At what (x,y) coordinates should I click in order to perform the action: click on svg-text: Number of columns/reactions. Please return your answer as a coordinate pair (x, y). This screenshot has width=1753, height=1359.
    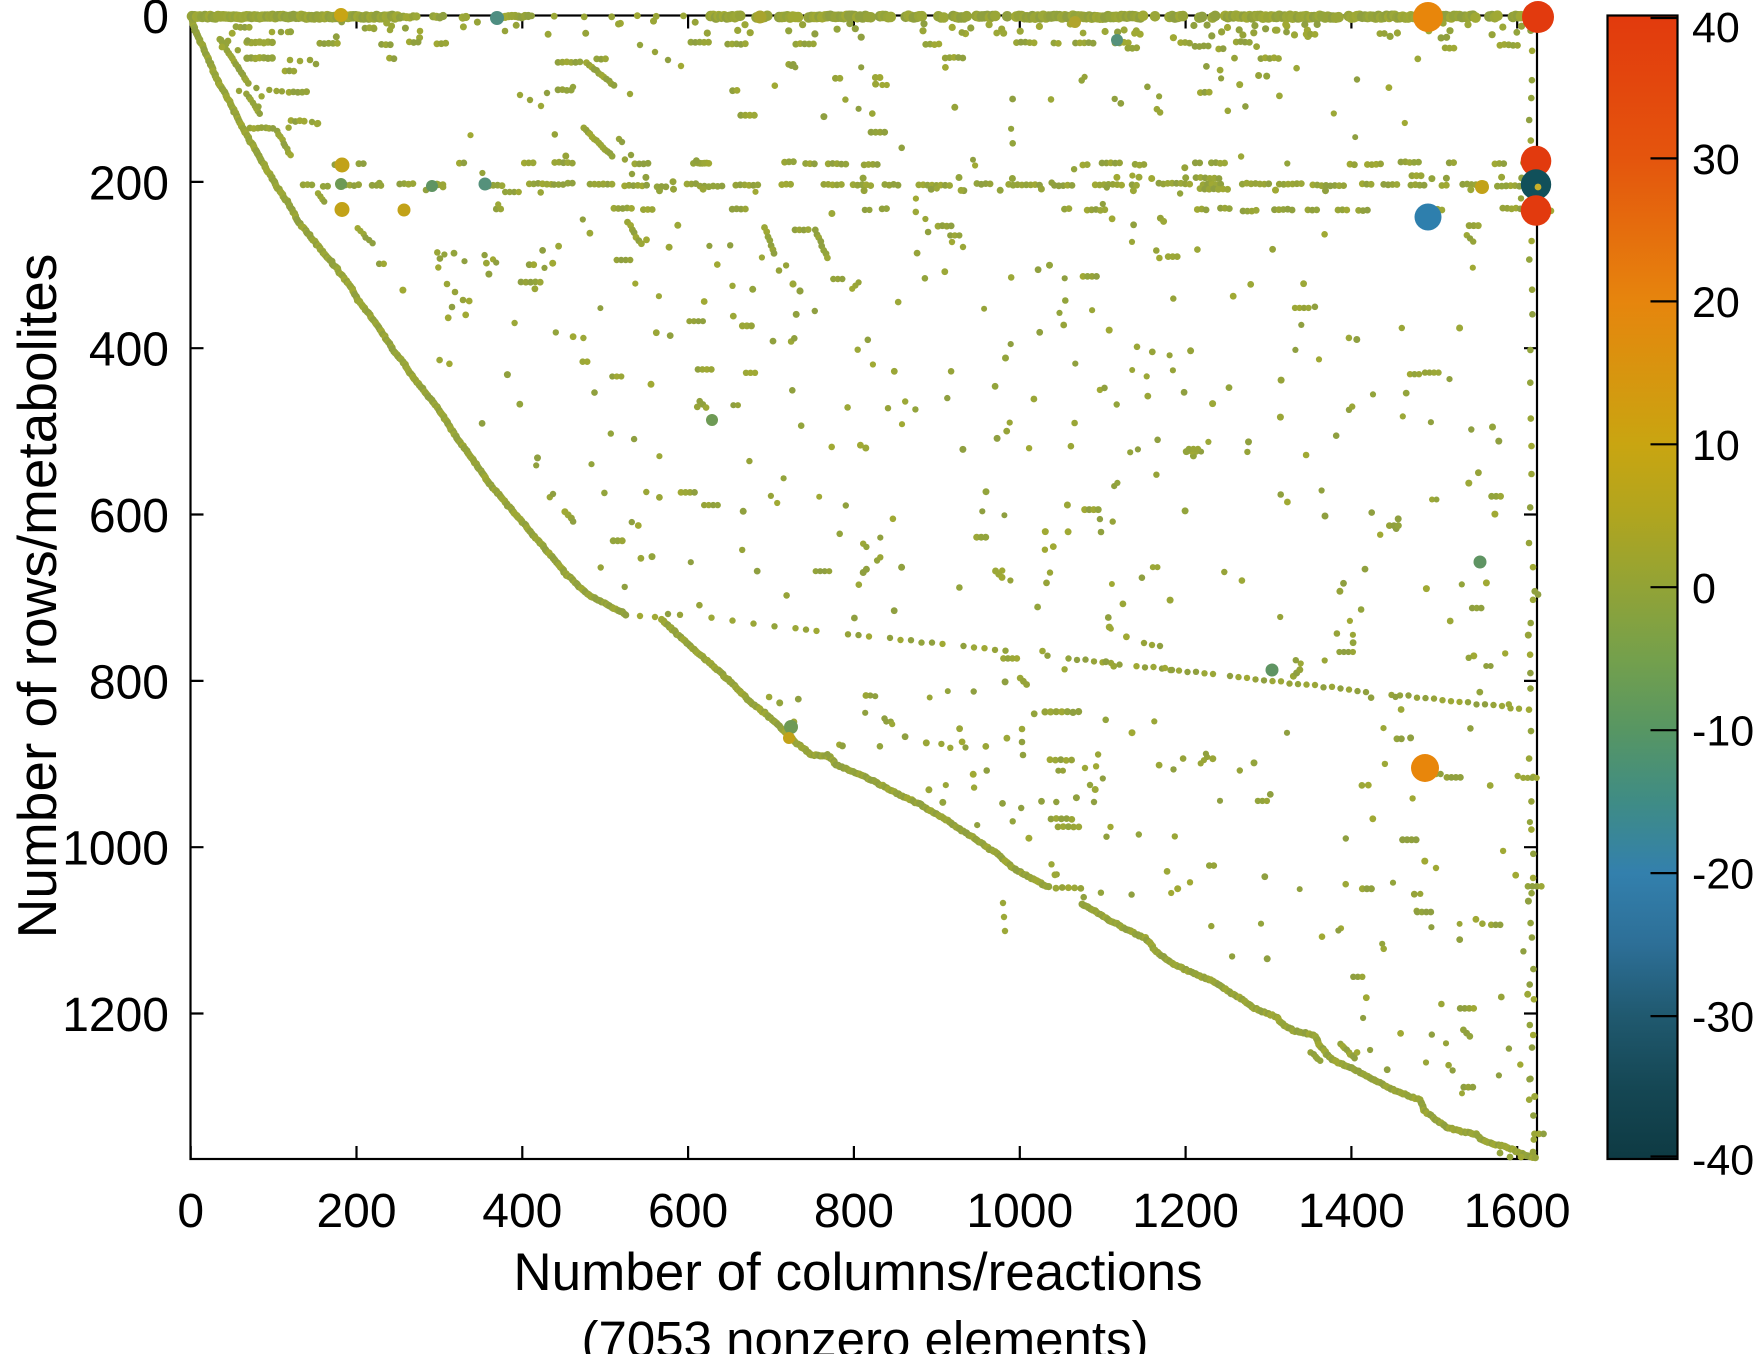
    Looking at the image, I should click on (857, 1272).